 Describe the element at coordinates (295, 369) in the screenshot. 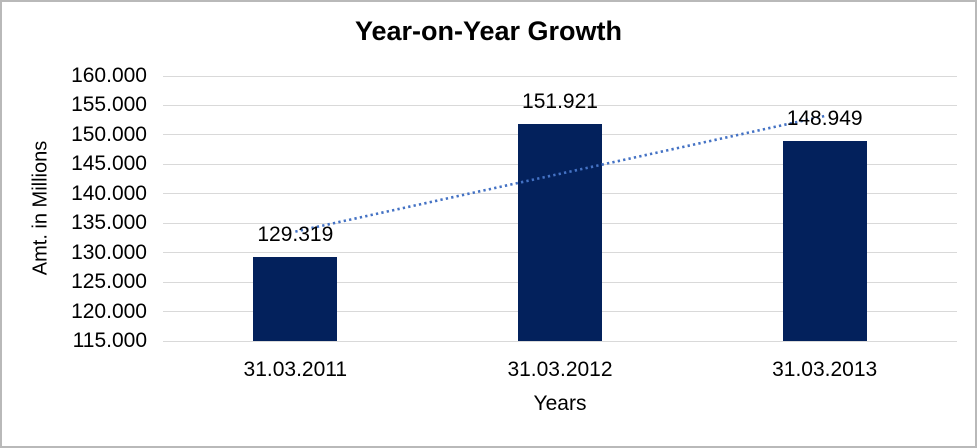

I see `x-tick-label: 31.03.2011` at that location.